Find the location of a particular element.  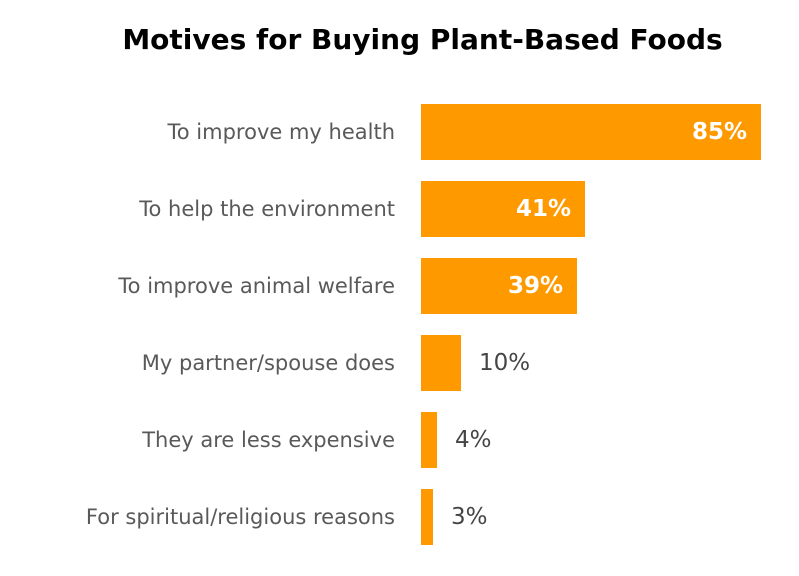

bar-area: 85% is located at coordinates (610, 132).